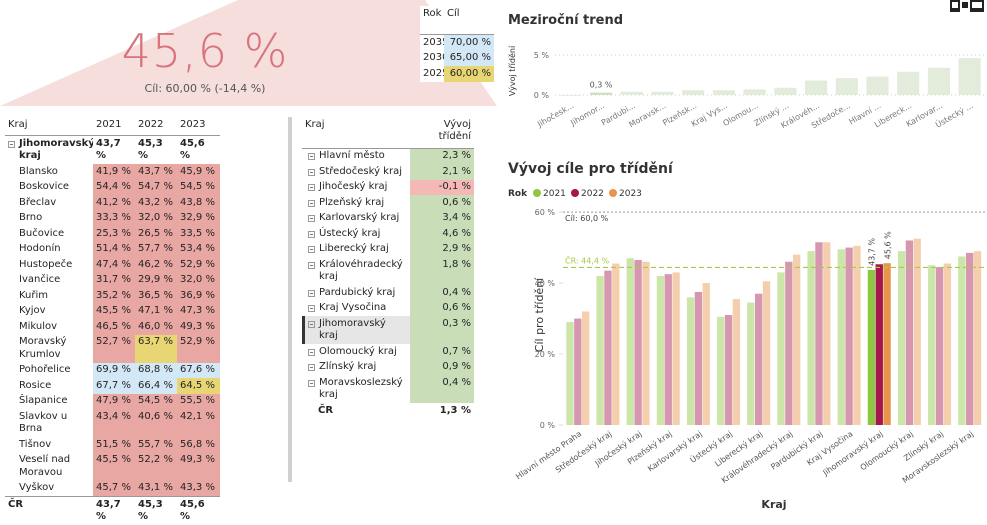 The image size is (987, 525). What do you see at coordinates (539, 314) in the screenshot?
I see `y-axis-title: Cíl pro třídění` at bounding box center [539, 314].